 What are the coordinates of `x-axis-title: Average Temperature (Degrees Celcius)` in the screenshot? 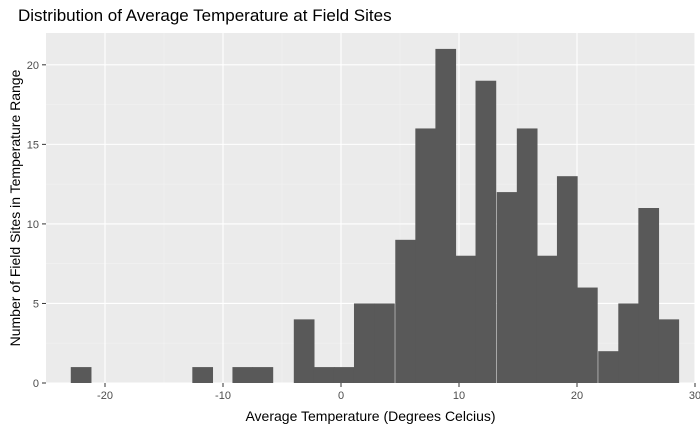 It's located at (370, 416).